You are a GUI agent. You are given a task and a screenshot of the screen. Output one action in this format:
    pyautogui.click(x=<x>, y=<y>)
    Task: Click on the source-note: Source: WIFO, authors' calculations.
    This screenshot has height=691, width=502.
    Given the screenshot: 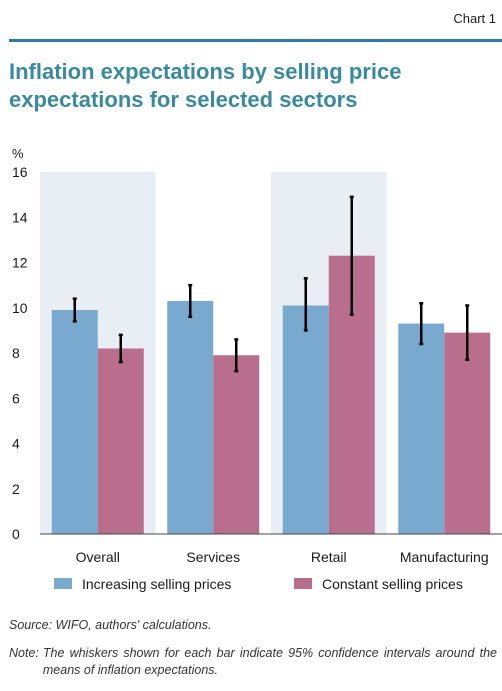 What is the action you would take?
    pyautogui.click(x=110, y=625)
    